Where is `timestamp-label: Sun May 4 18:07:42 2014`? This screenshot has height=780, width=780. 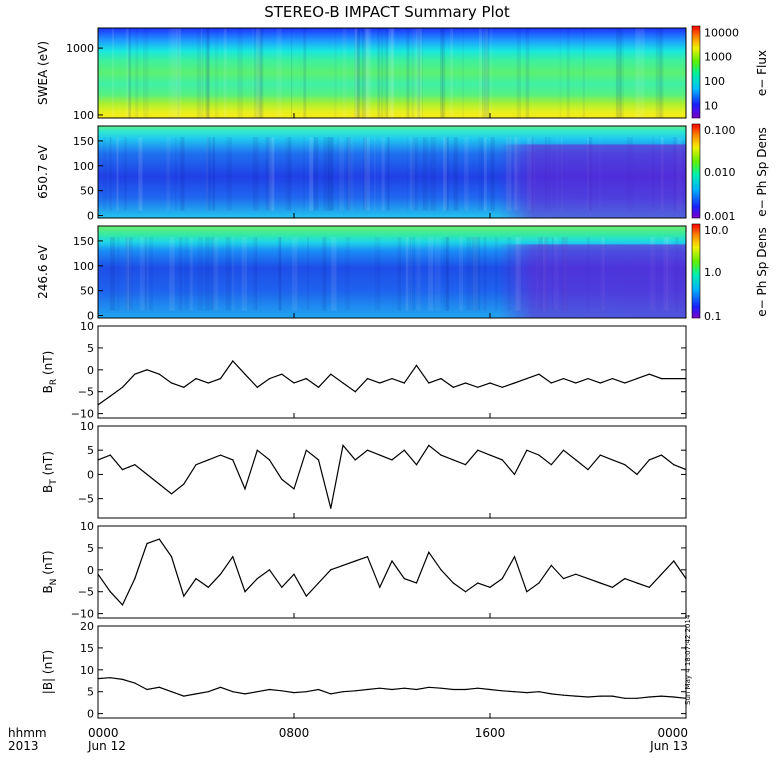
timestamp-label: Sun May 4 18:07:42 2014 is located at coordinates (688, 659).